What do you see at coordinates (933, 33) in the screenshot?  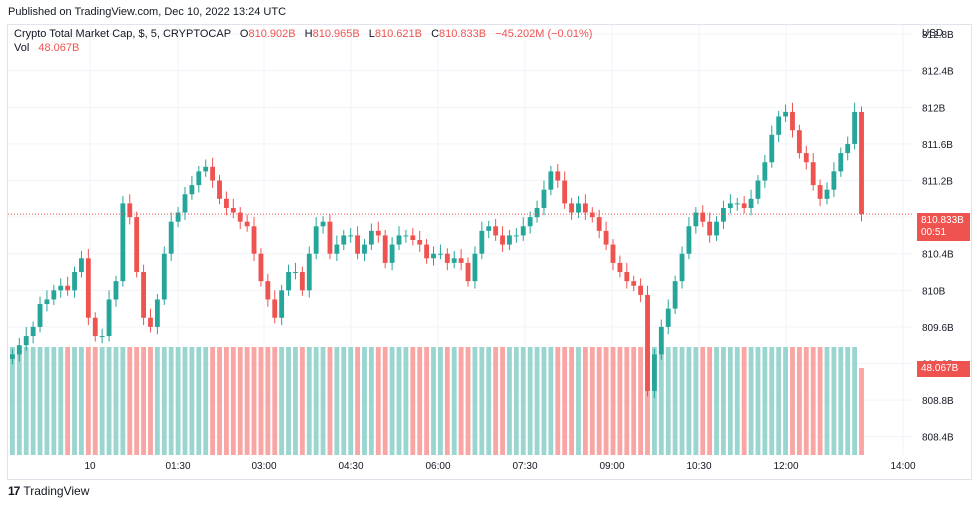 I see `currency-label: USD` at bounding box center [933, 33].